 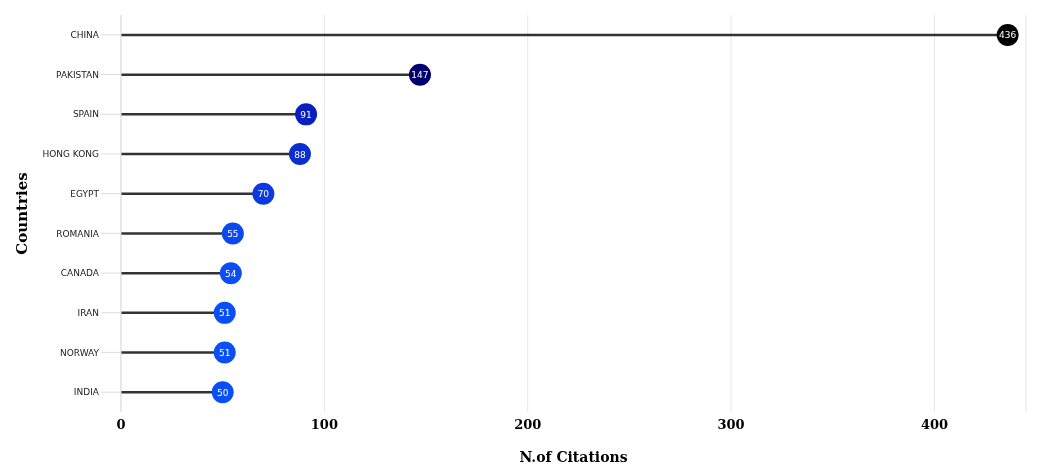 I want to click on data-label: 147, so click(x=420, y=75).